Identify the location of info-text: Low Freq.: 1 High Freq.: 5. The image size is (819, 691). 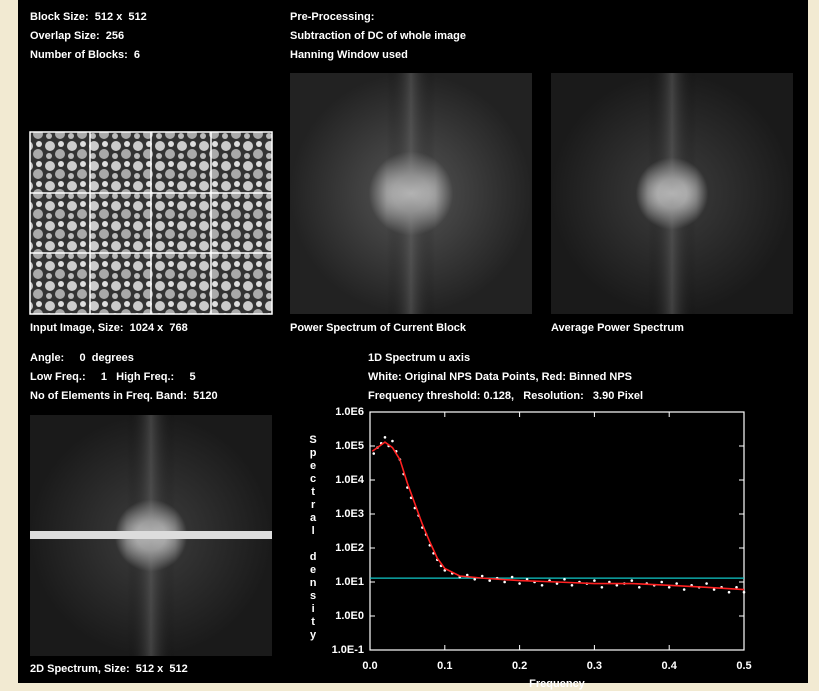
(113, 377).